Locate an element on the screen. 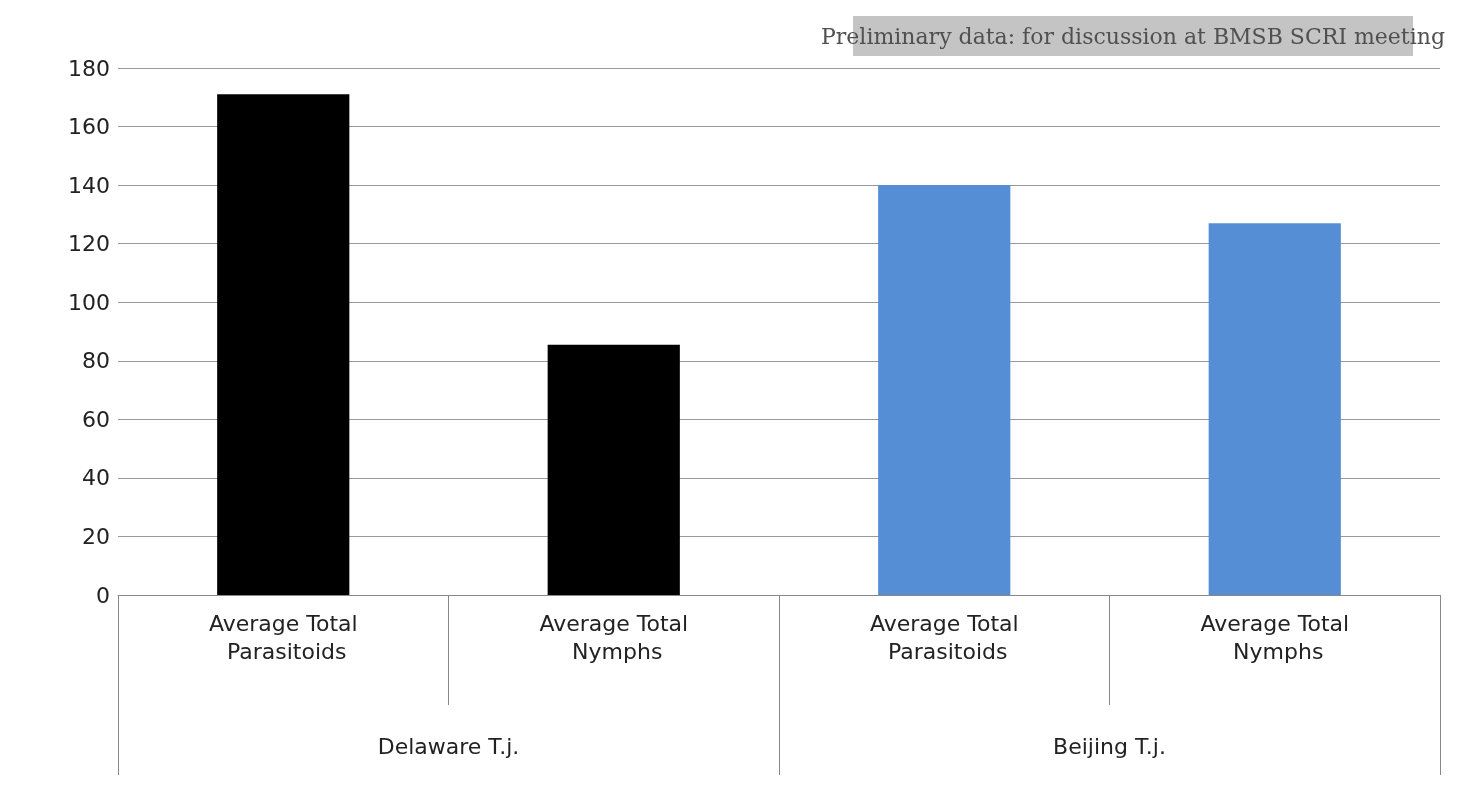 This screenshot has width=1473, height=793. y-tick-label: 140 is located at coordinates (89, 185).